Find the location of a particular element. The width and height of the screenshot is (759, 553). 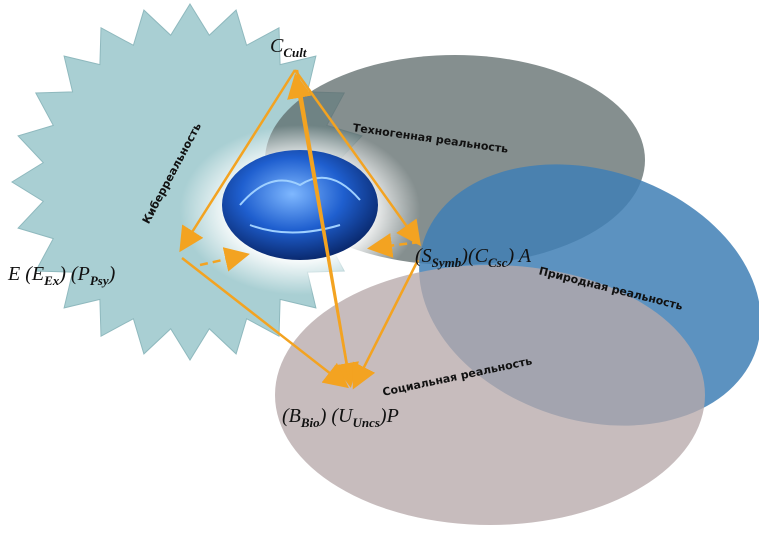

subscript: Uncs is located at coordinates (365, 422).